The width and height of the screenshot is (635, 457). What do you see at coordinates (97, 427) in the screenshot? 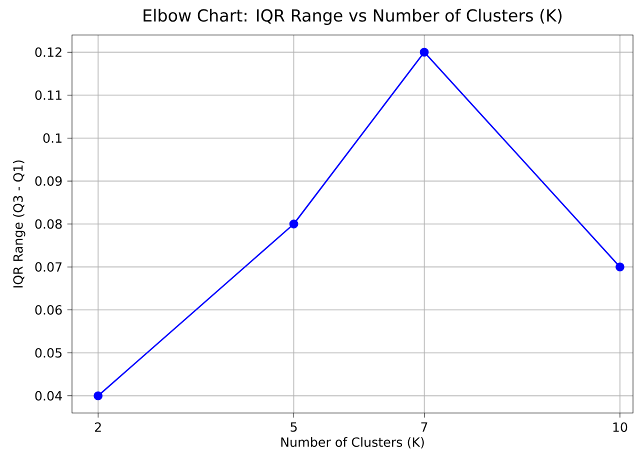
I see `x-tick-label: 2` at bounding box center [97, 427].